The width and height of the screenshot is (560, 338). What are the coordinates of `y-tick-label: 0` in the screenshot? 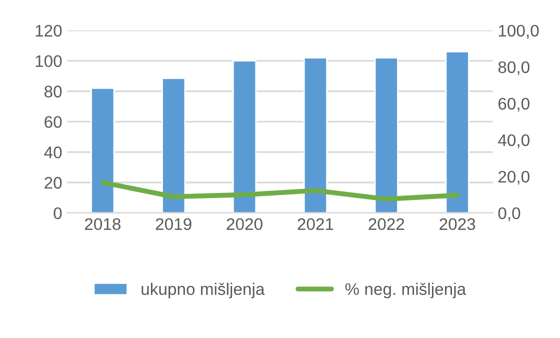 It's located at (58, 213).